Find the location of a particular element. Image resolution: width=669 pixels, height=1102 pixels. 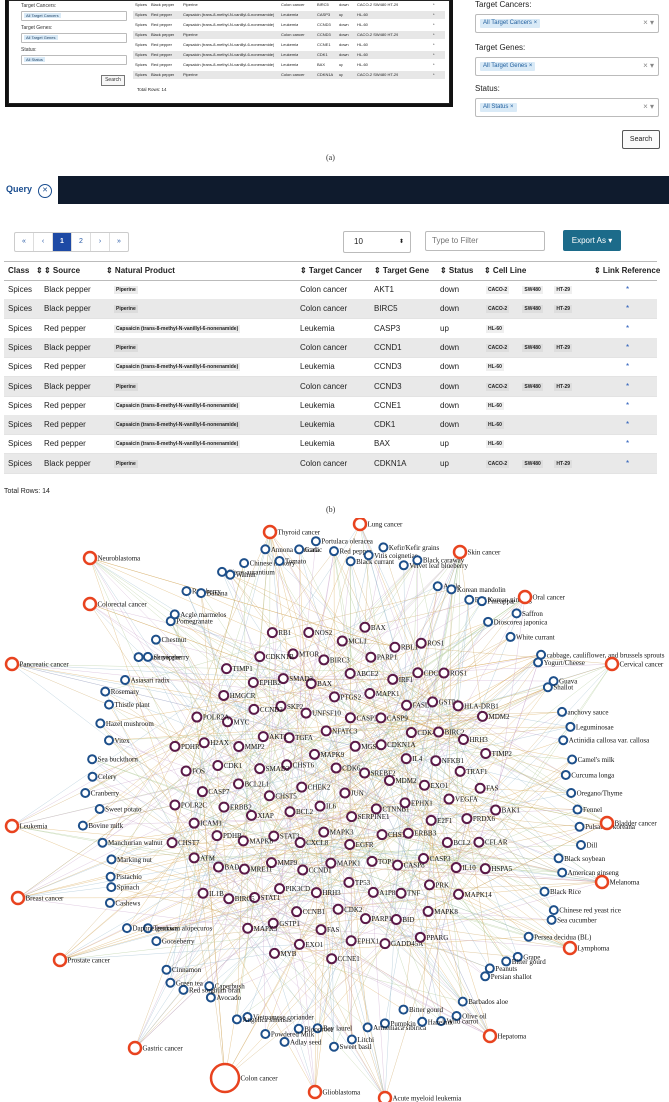

cancer-node: Skin cancer is located at coordinates (476, 552).